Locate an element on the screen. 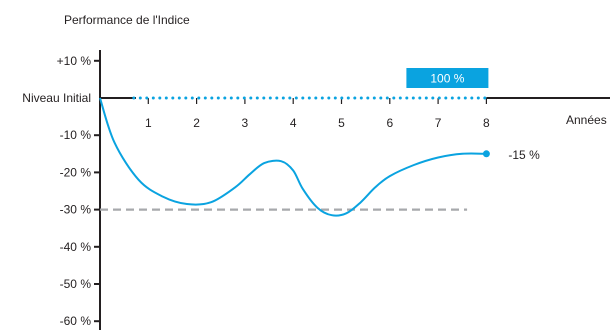 The image size is (613, 334). cap-label-box is located at coordinates (447, 78).